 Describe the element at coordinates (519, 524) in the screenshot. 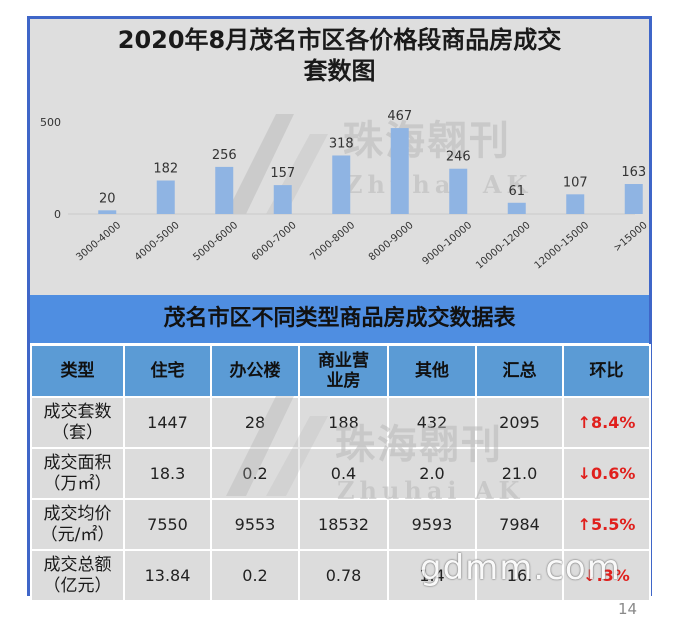

I see `table-cell: 7984` at that location.